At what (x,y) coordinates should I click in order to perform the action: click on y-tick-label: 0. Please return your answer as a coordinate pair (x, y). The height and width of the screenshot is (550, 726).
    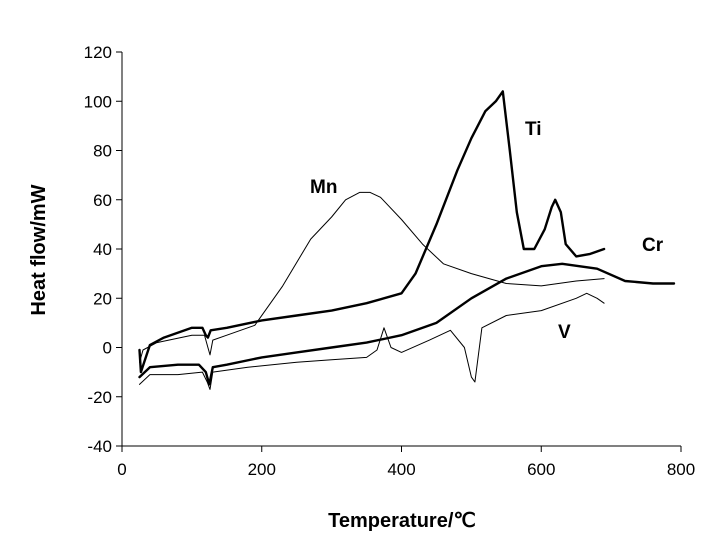
    Looking at the image, I should click on (107, 348).